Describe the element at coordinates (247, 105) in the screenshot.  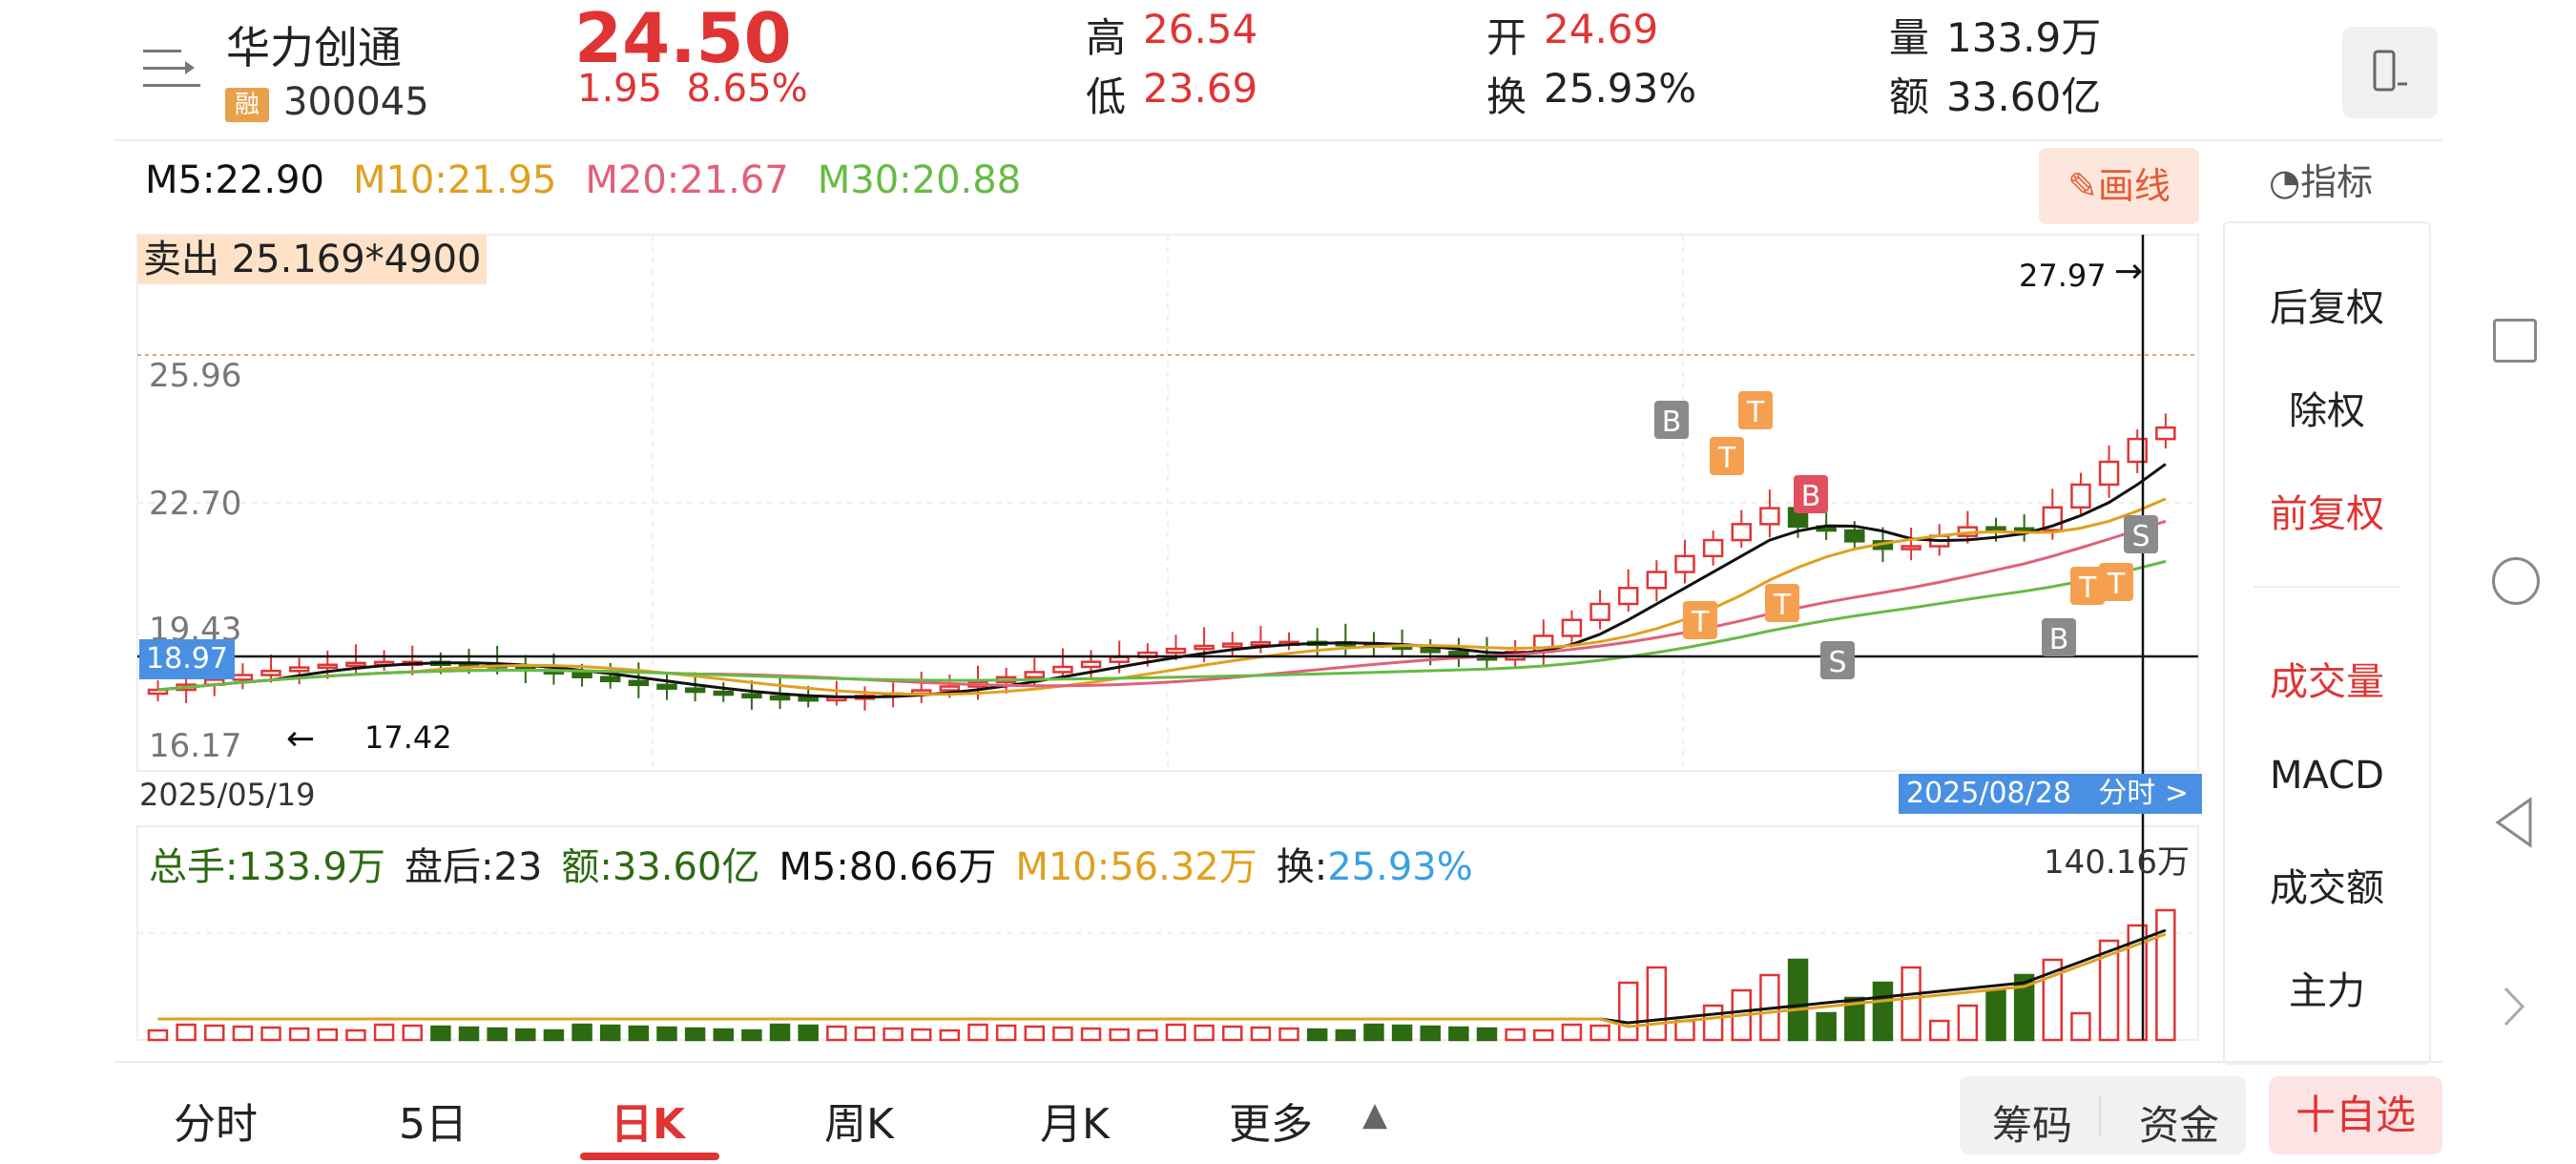
I see `margin-badge: 融` at that location.